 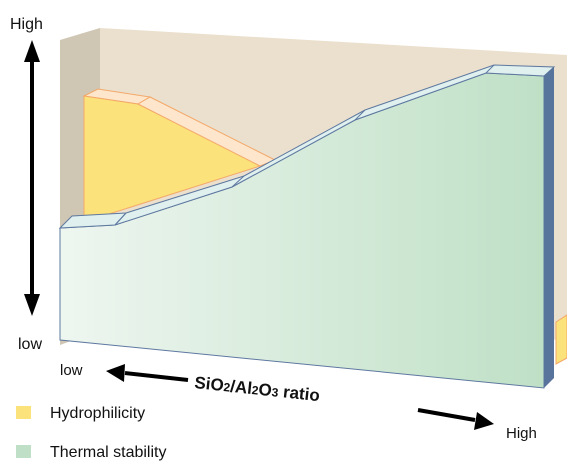 What do you see at coordinates (71, 370) in the screenshot?
I see `x-axis-low-label: low` at bounding box center [71, 370].